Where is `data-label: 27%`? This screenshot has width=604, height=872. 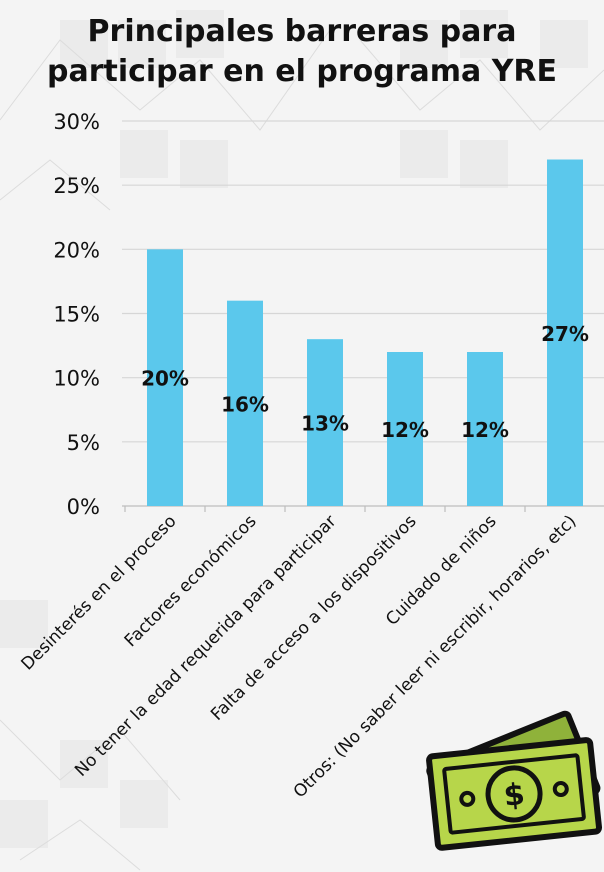 data-label: 27% is located at coordinates (565, 334).